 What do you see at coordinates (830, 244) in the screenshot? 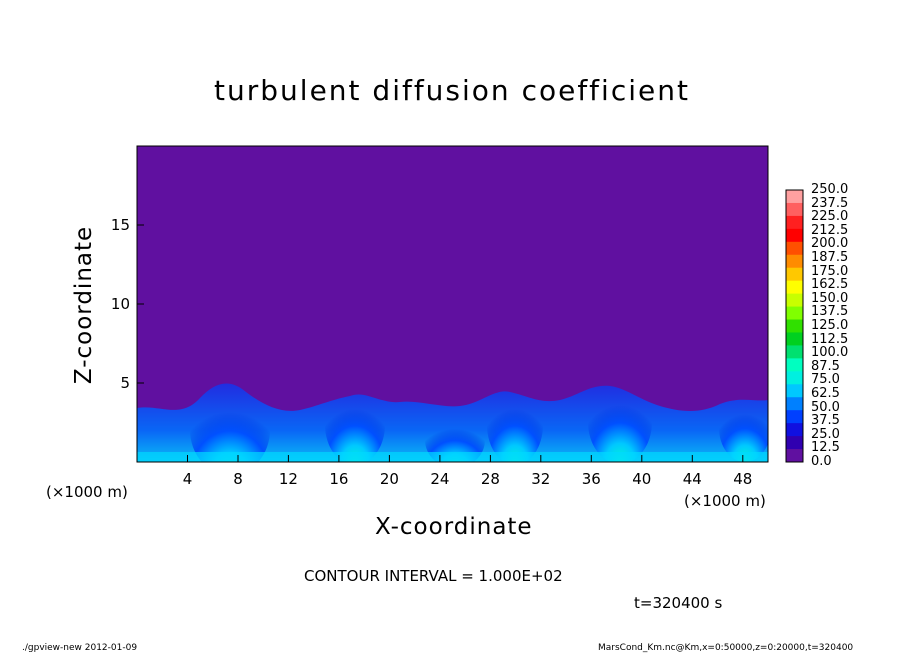
I see `colorbar-level-label: 200.0` at bounding box center [830, 244].